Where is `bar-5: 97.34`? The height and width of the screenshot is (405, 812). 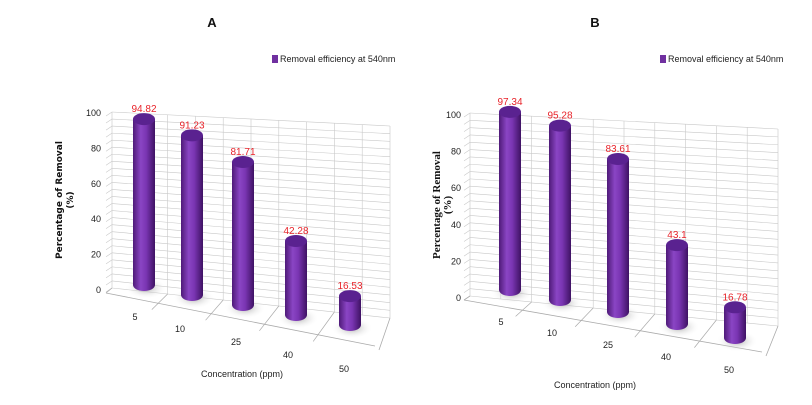
bar-5: 97.34 is located at coordinates (512, 200).